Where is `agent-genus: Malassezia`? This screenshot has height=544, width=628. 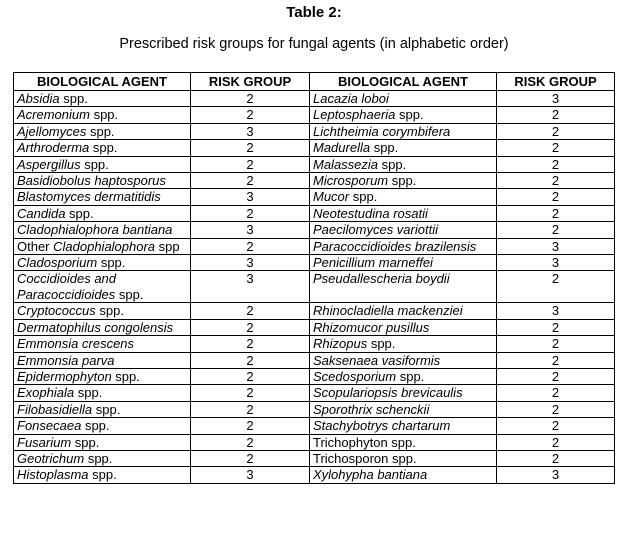 agent-genus: Malassezia is located at coordinates (346, 164).